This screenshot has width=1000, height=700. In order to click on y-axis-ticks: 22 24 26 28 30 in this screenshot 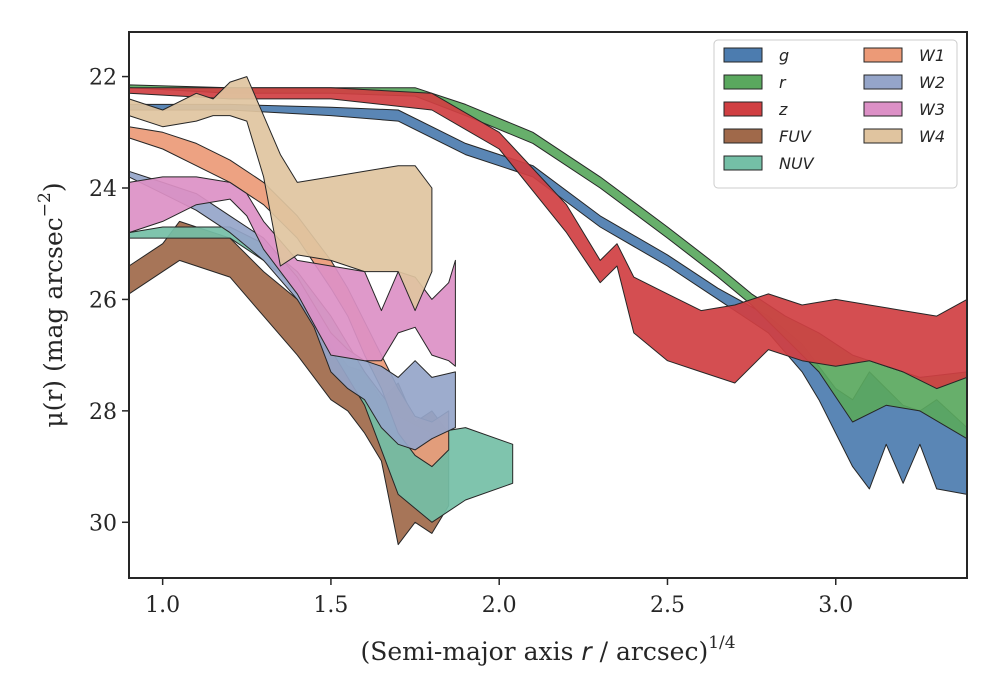, I will do `click(109, 301)`.